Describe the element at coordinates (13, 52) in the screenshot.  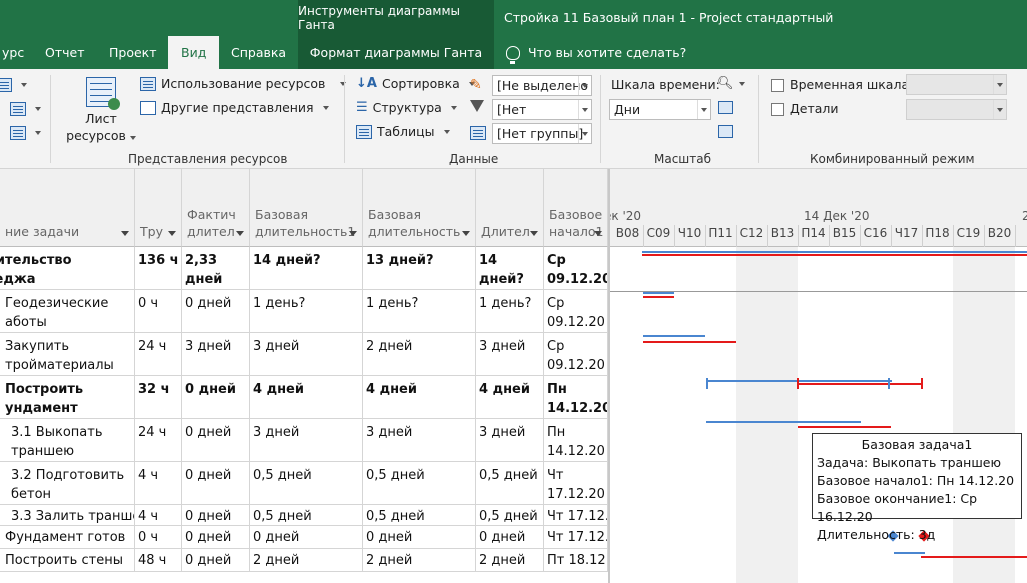
I see `tab-resource: урс` at that location.